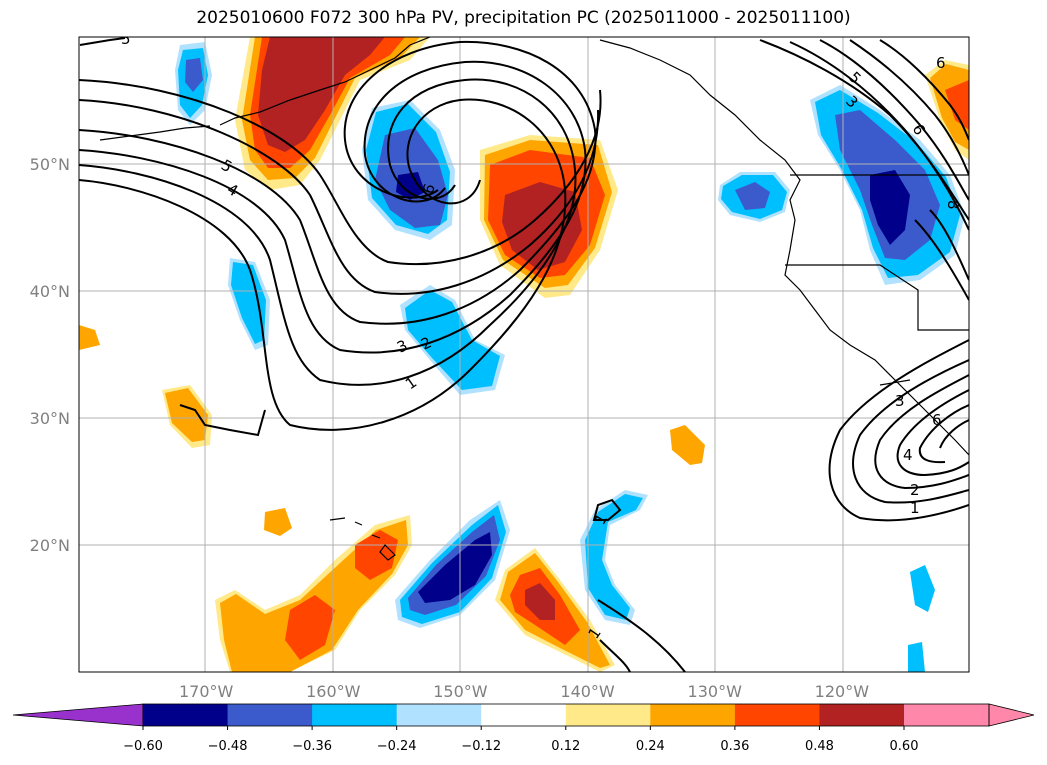 The width and height of the screenshot is (1047, 765). I want to click on contour-label: 4, so click(908, 455).